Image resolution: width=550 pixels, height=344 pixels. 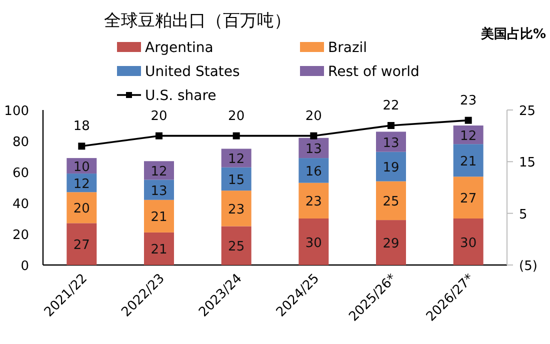 I want to click on legend-label: U.S. share, so click(x=180, y=96).